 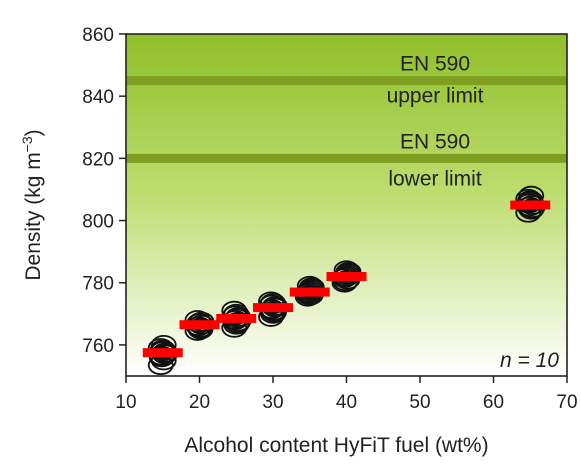 I want to click on limit-lines, so click(x=346, y=119).